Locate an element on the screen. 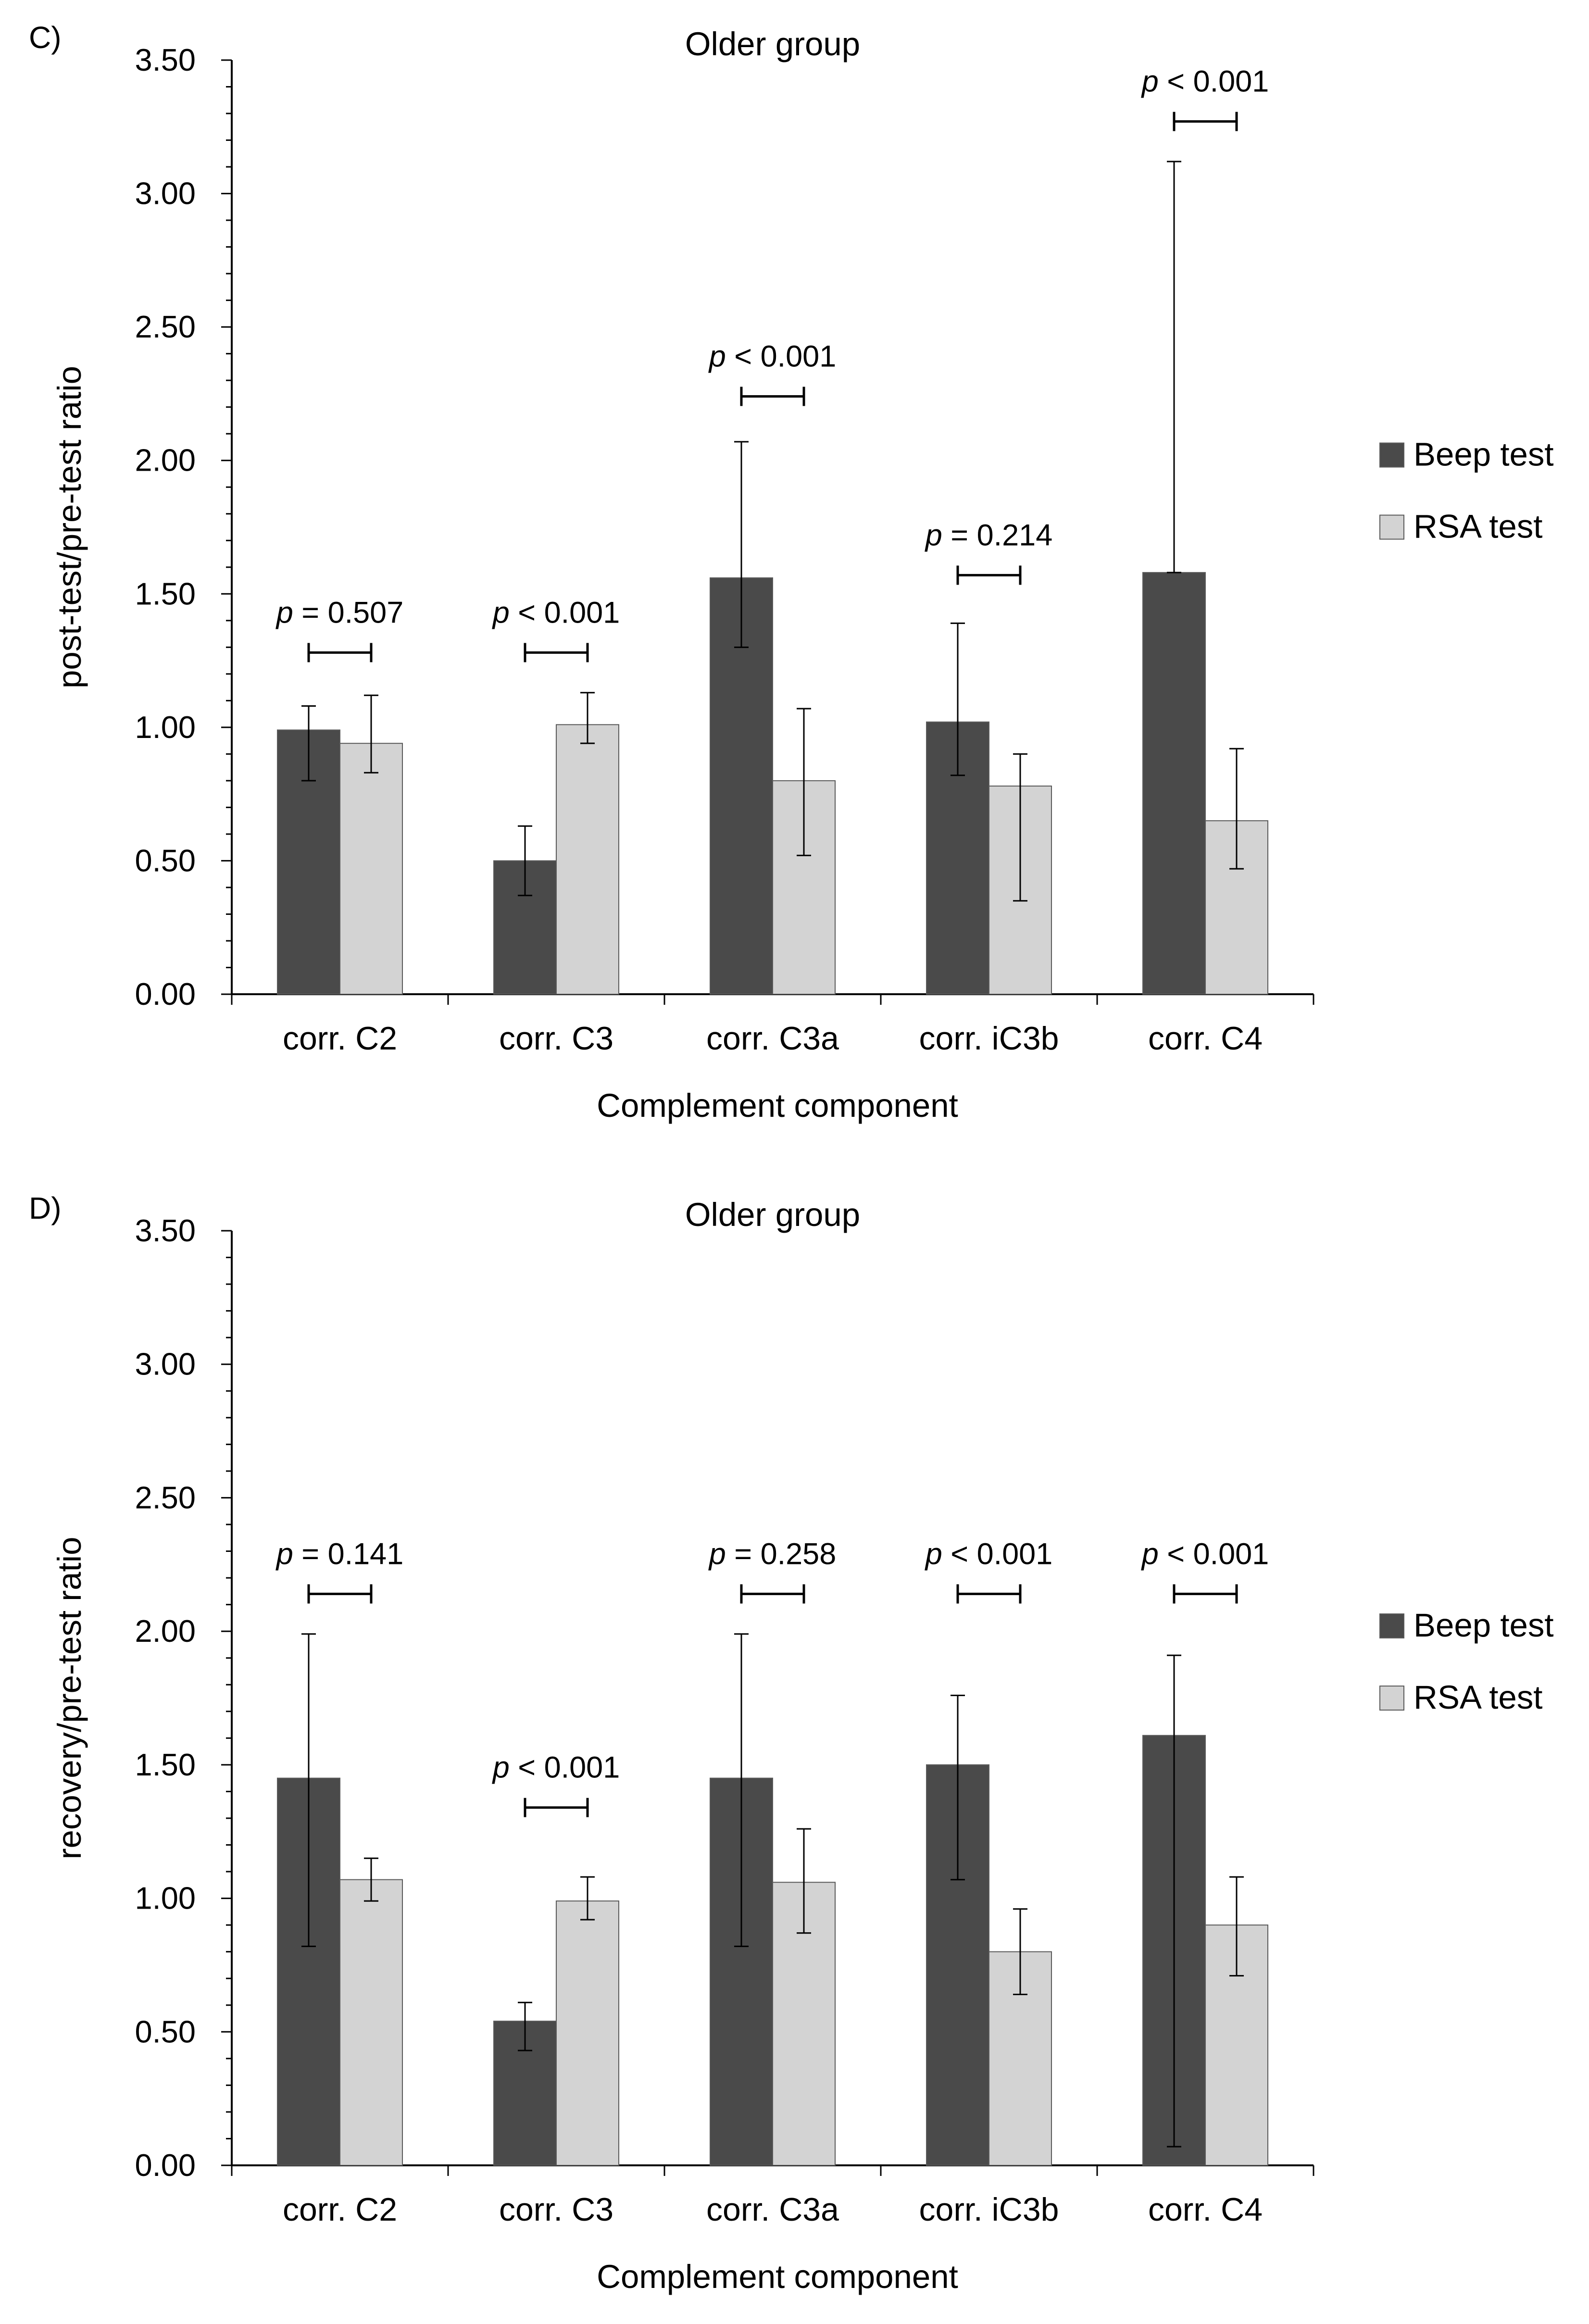 This screenshot has width=1589, height=2324. y-axis-title: recovery/pre-test ratio is located at coordinates (69, 1698).